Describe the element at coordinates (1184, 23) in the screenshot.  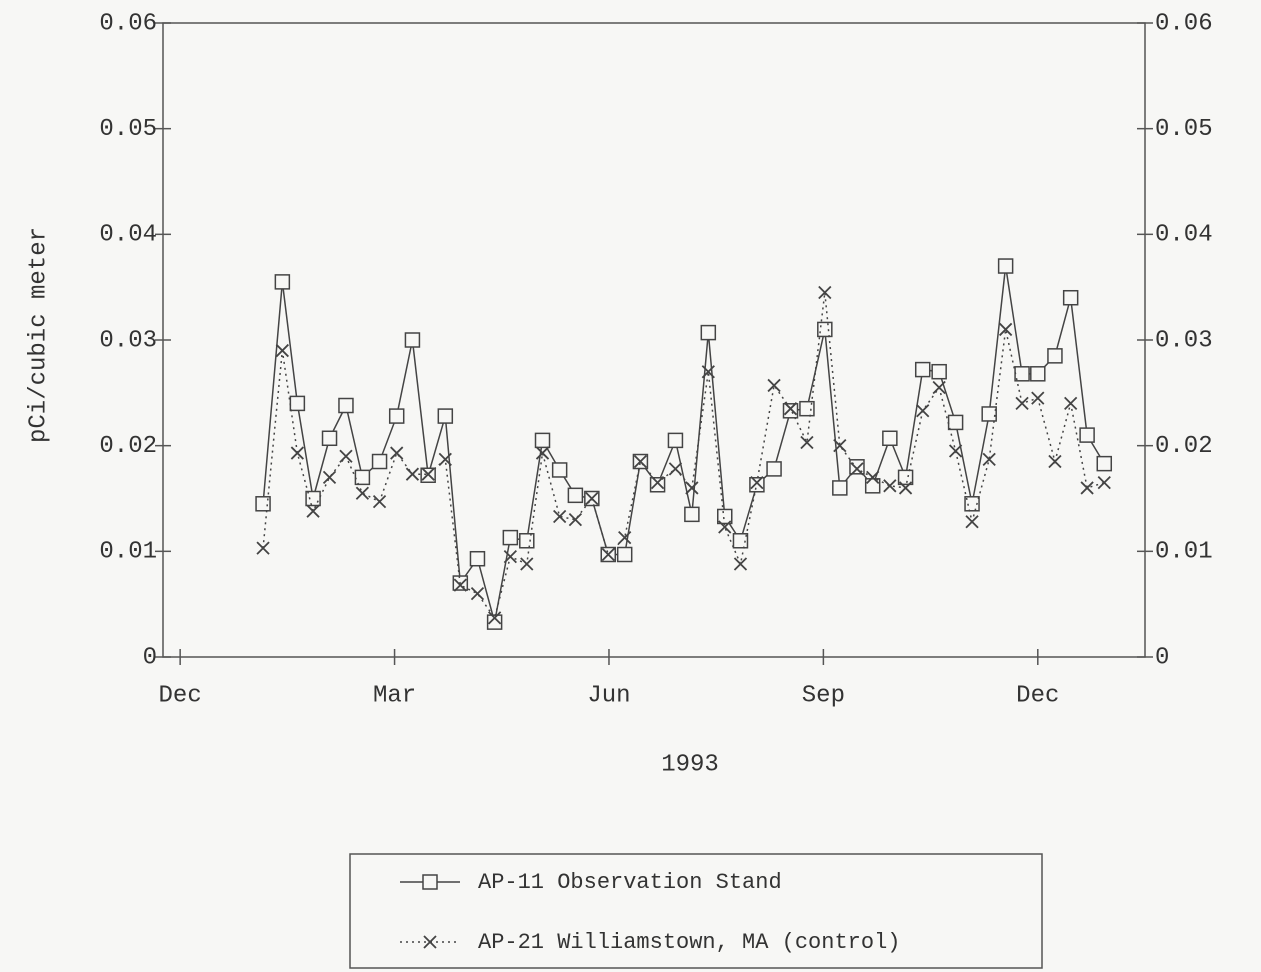
I see `y2-tick-label: 0.06` at that location.